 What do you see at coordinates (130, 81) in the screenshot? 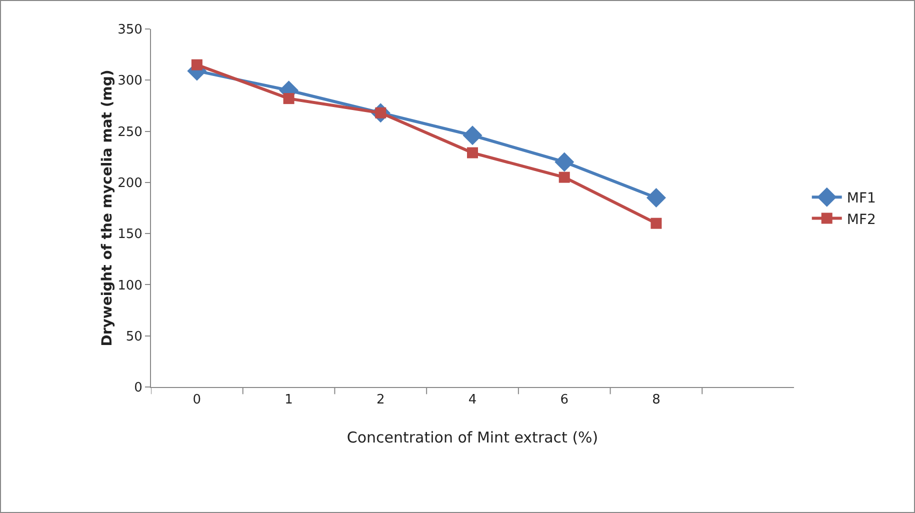
I see `y-tick-label: 300` at bounding box center [130, 81].